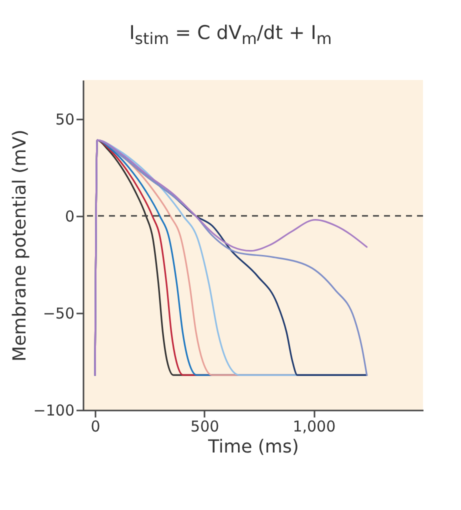 The image size is (461, 510). Describe the element at coordinates (253, 447) in the screenshot. I see `x-axis-title: Time (ms)` at that location.